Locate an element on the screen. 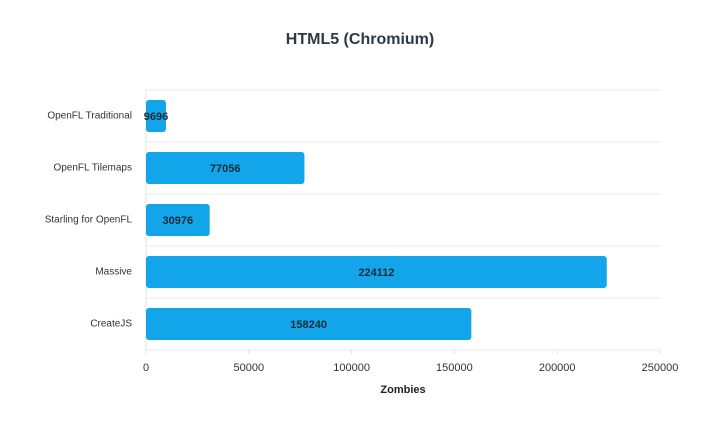  data-label: 158240 is located at coordinates (308, 325).